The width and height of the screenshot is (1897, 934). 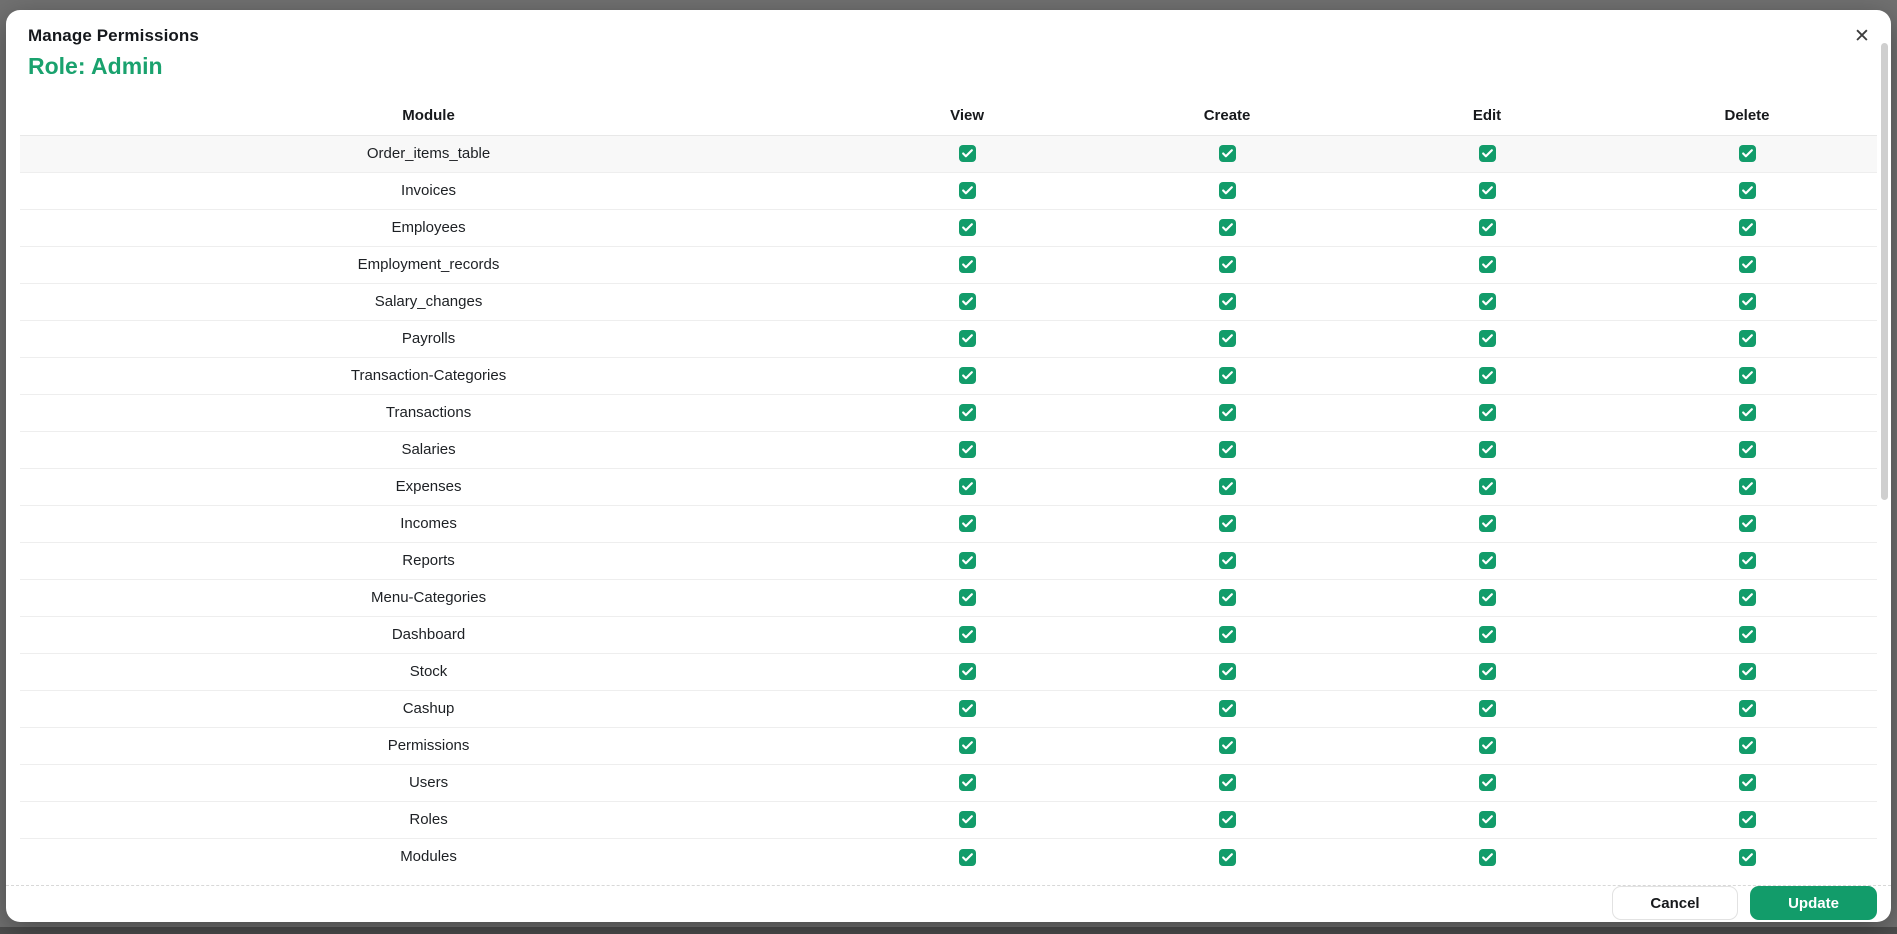 I want to click on table-head-row: Module View Create Edit Delete, so click(x=948, y=116).